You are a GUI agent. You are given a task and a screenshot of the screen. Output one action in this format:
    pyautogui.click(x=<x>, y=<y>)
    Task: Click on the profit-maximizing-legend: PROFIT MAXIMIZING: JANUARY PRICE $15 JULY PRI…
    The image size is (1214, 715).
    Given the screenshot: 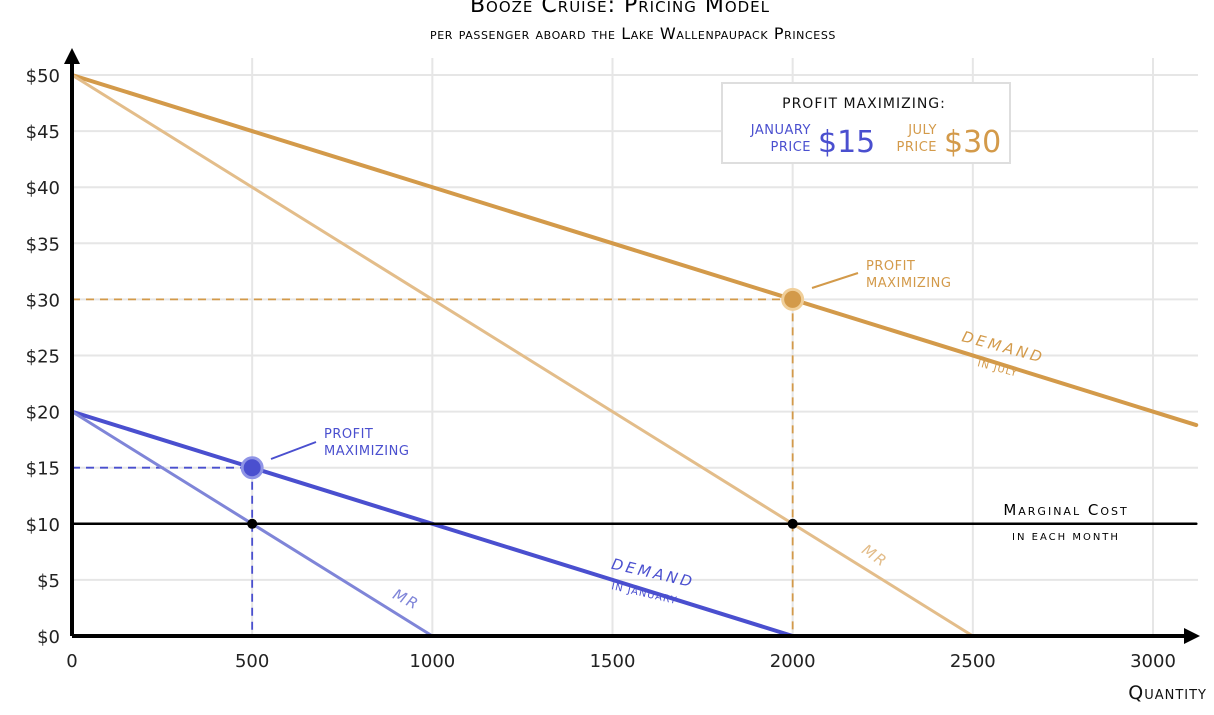 What is the action you would take?
    pyautogui.click(x=866, y=123)
    